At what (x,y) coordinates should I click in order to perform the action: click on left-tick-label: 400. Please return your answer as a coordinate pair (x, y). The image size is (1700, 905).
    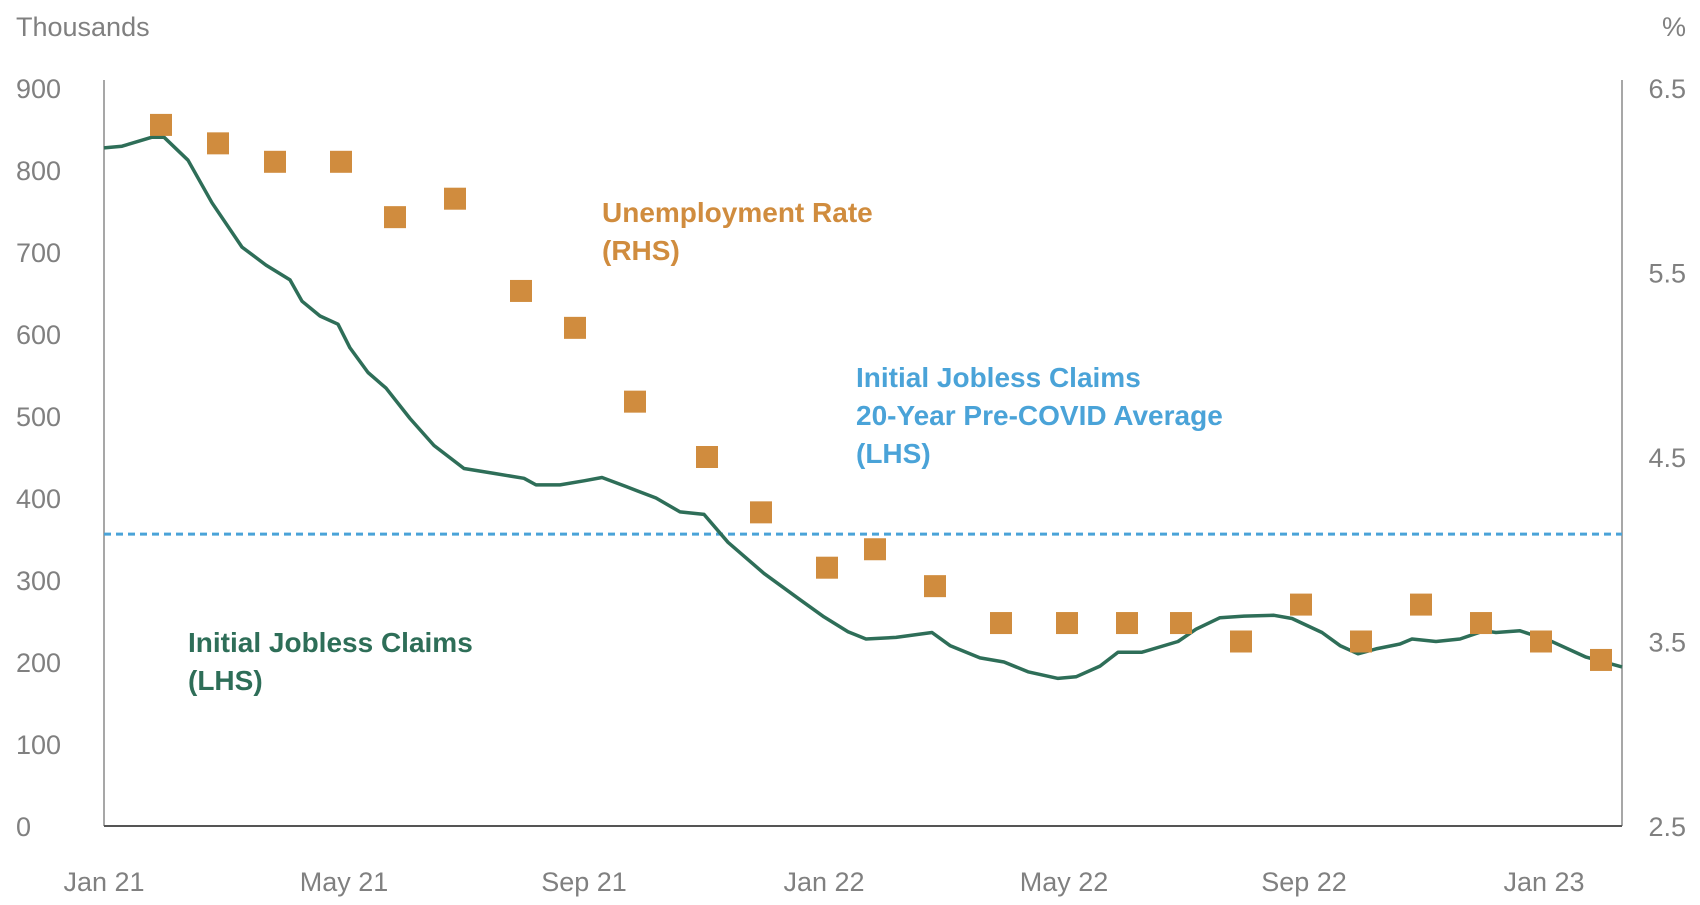
    Looking at the image, I should click on (38, 499).